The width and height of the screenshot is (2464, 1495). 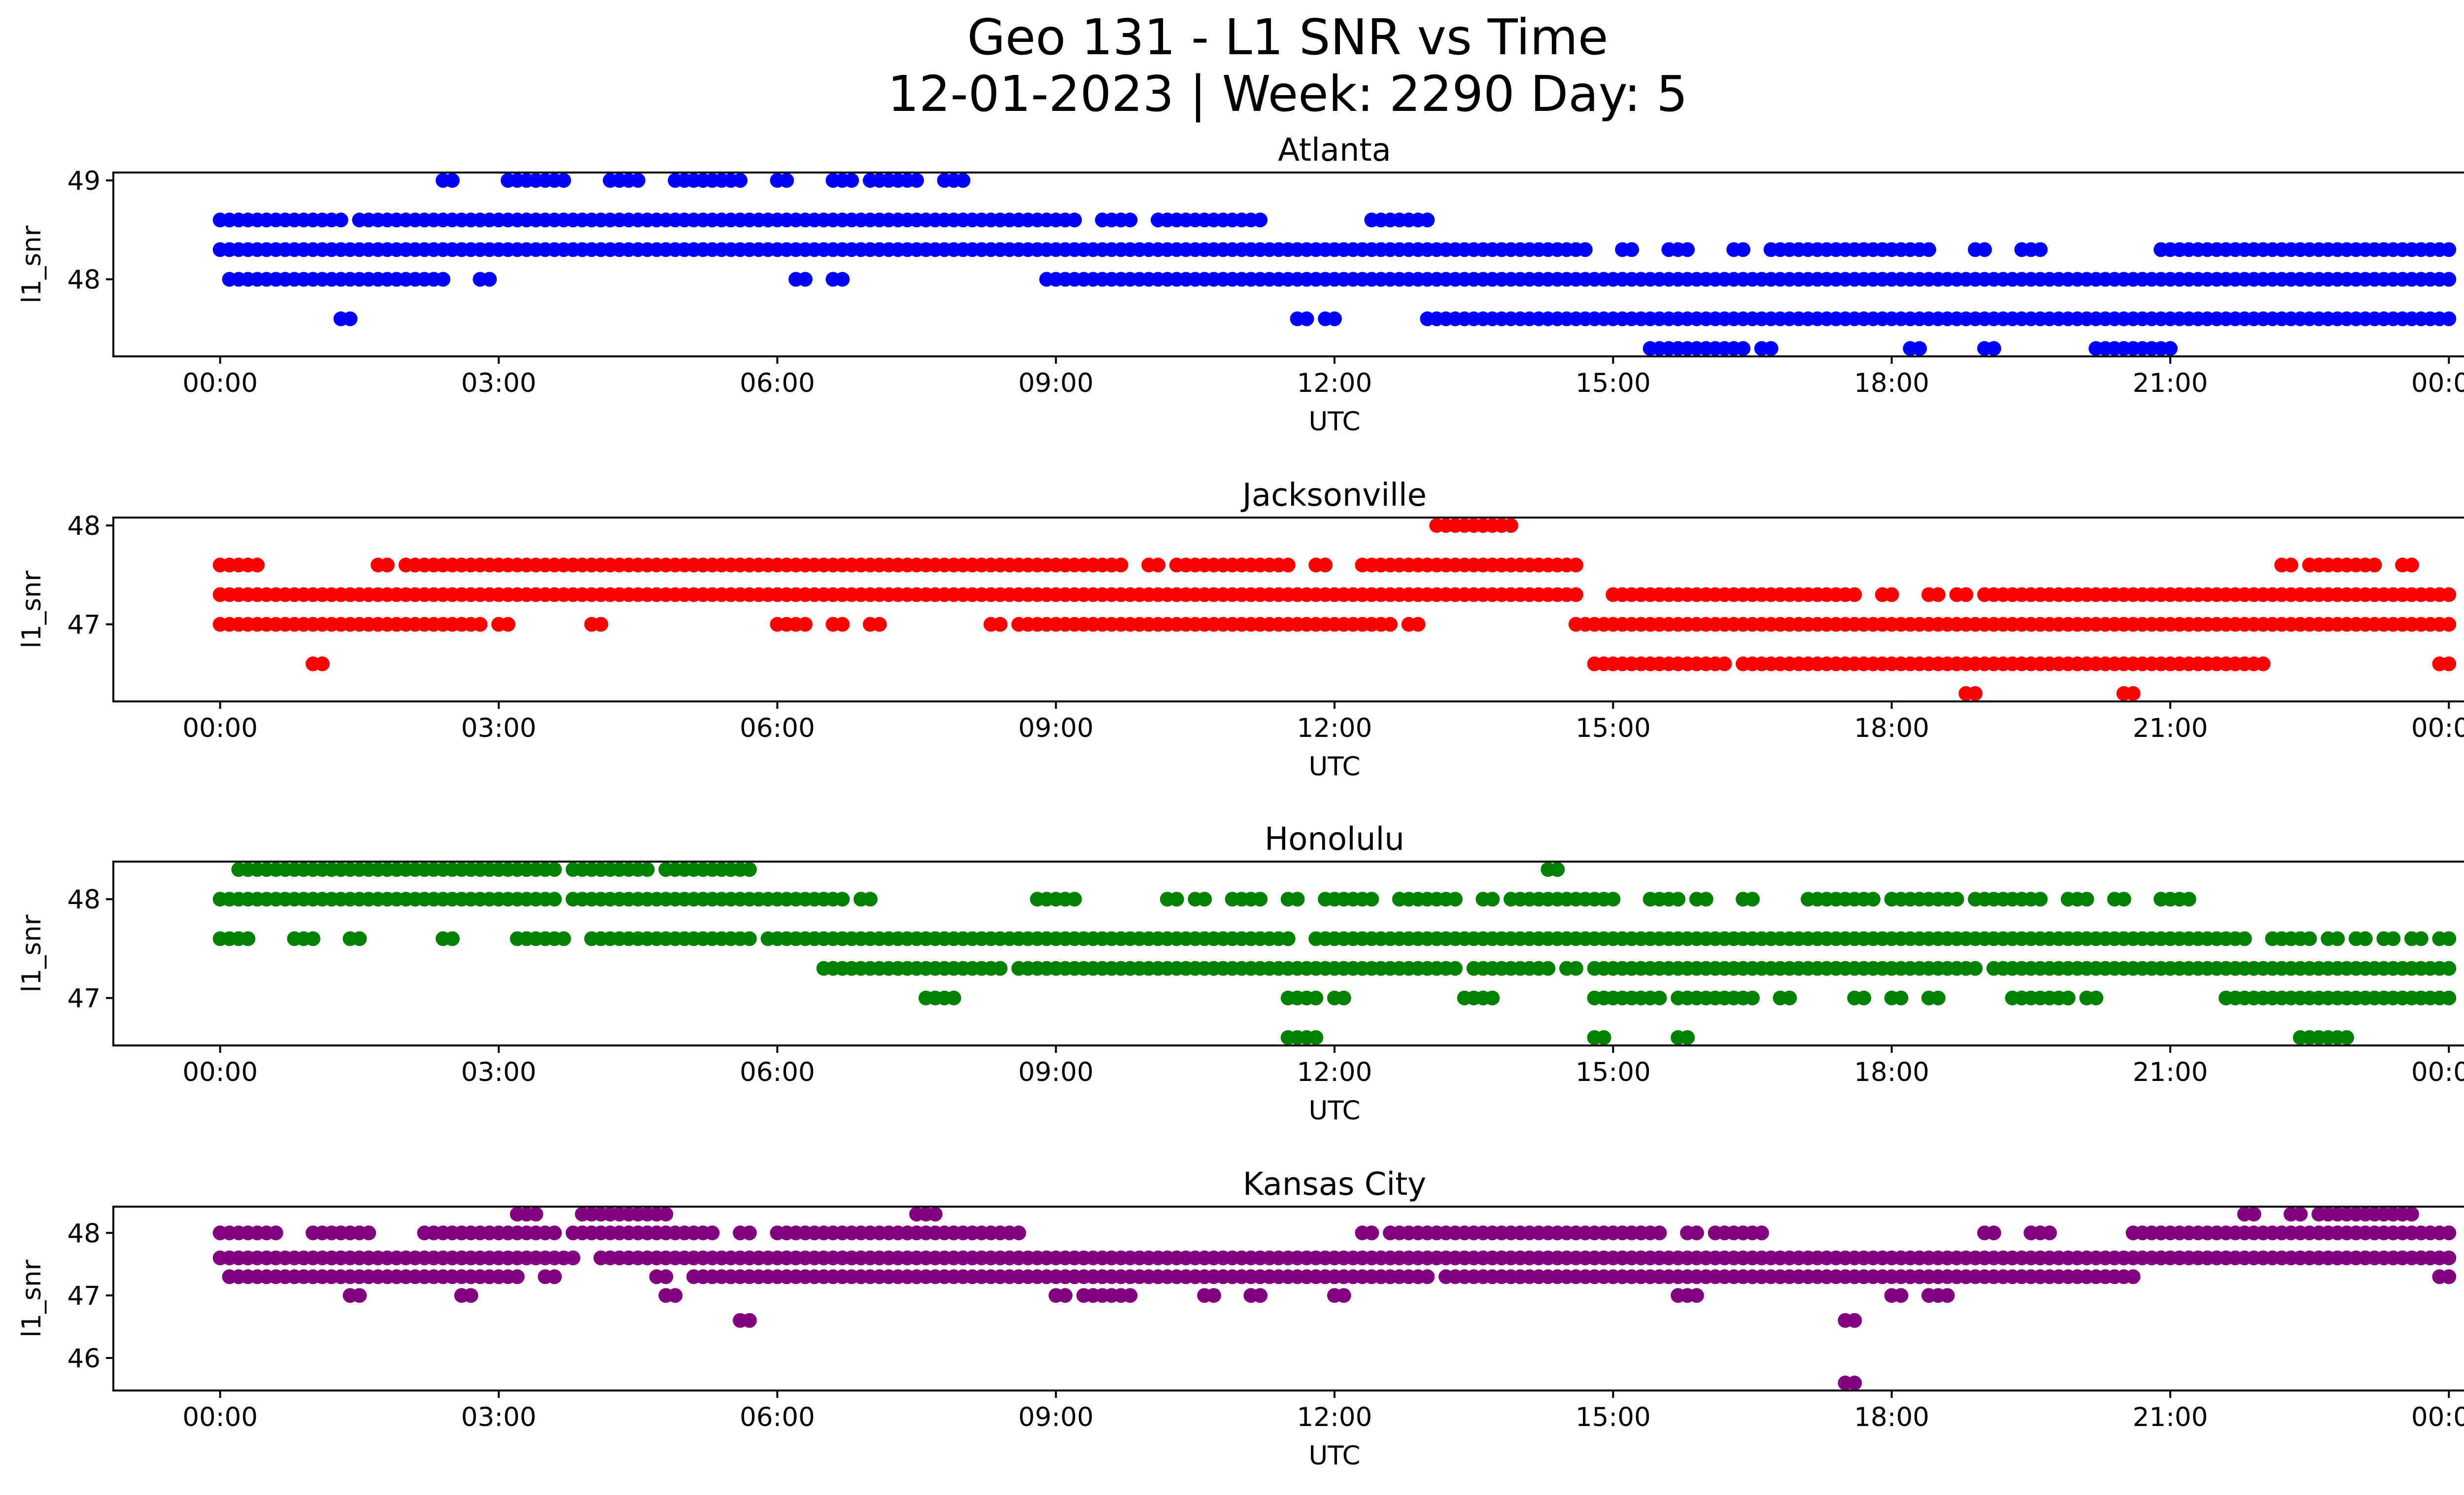 What do you see at coordinates (1334, 1184) in the screenshot?
I see `subplot-title: Kansas City` at bounding box center [1334, 1184].